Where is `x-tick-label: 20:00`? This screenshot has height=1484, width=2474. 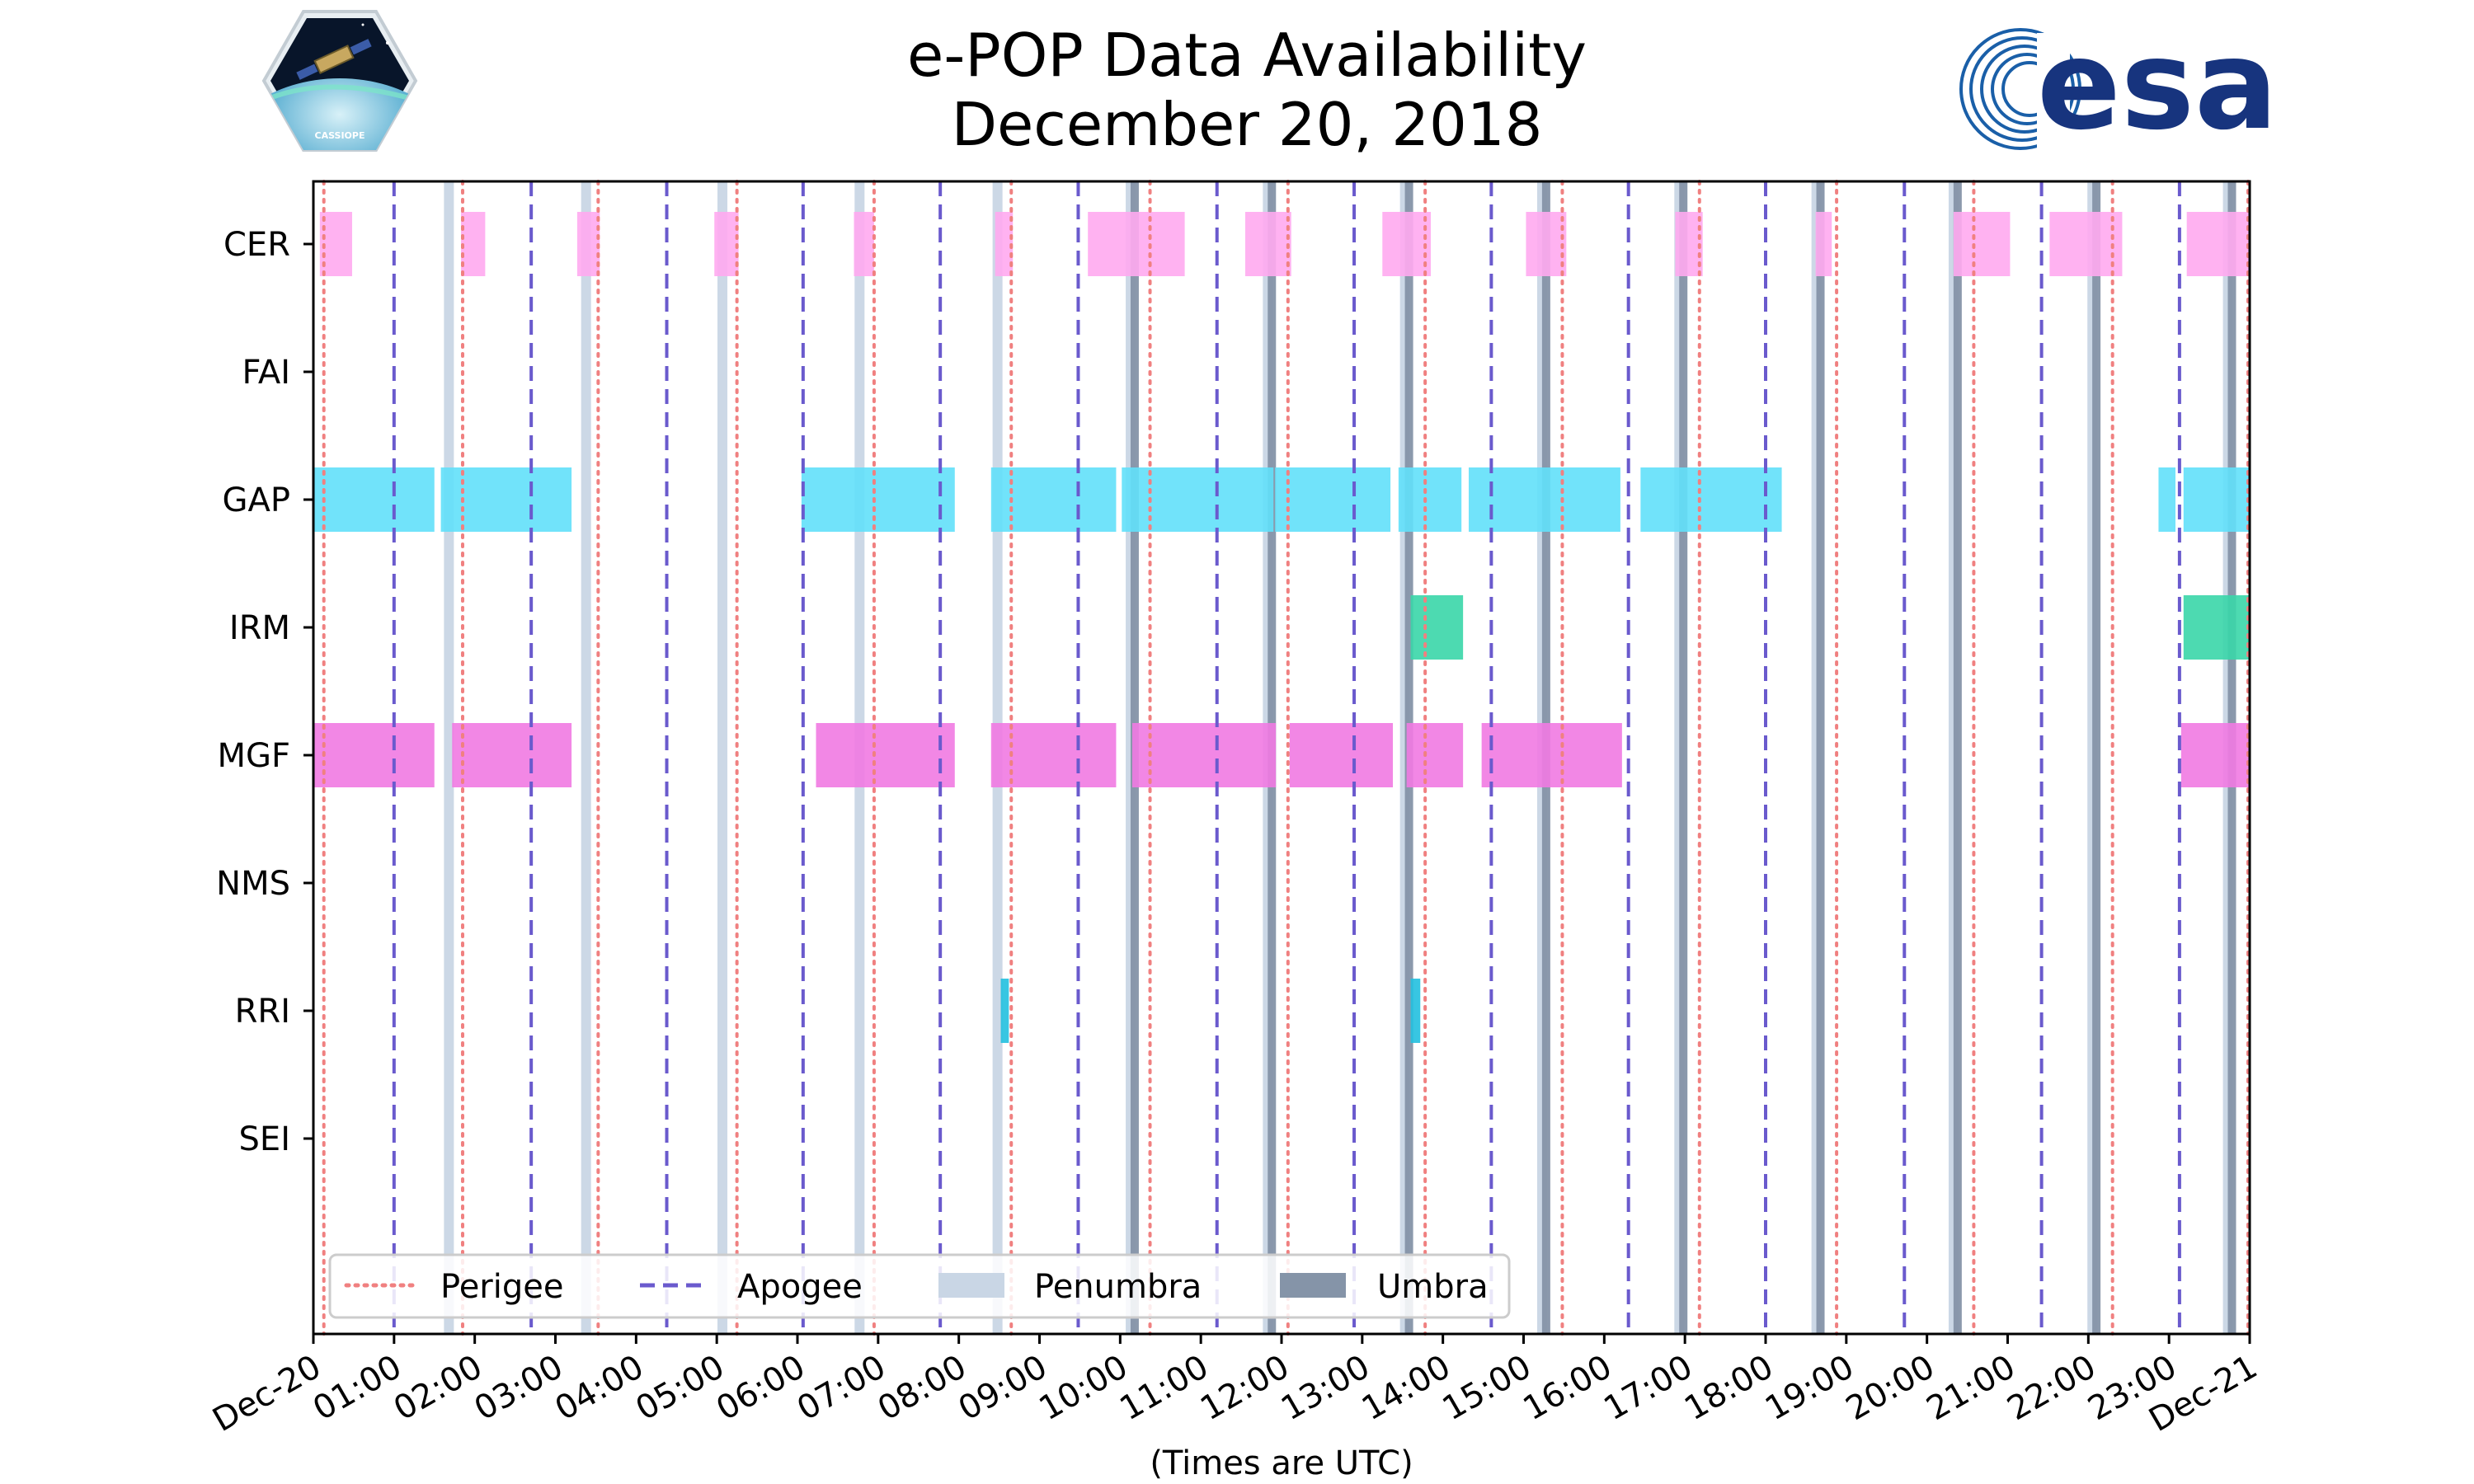 x-tick-label: 20:00 is located at coordinates (1890, 1388).